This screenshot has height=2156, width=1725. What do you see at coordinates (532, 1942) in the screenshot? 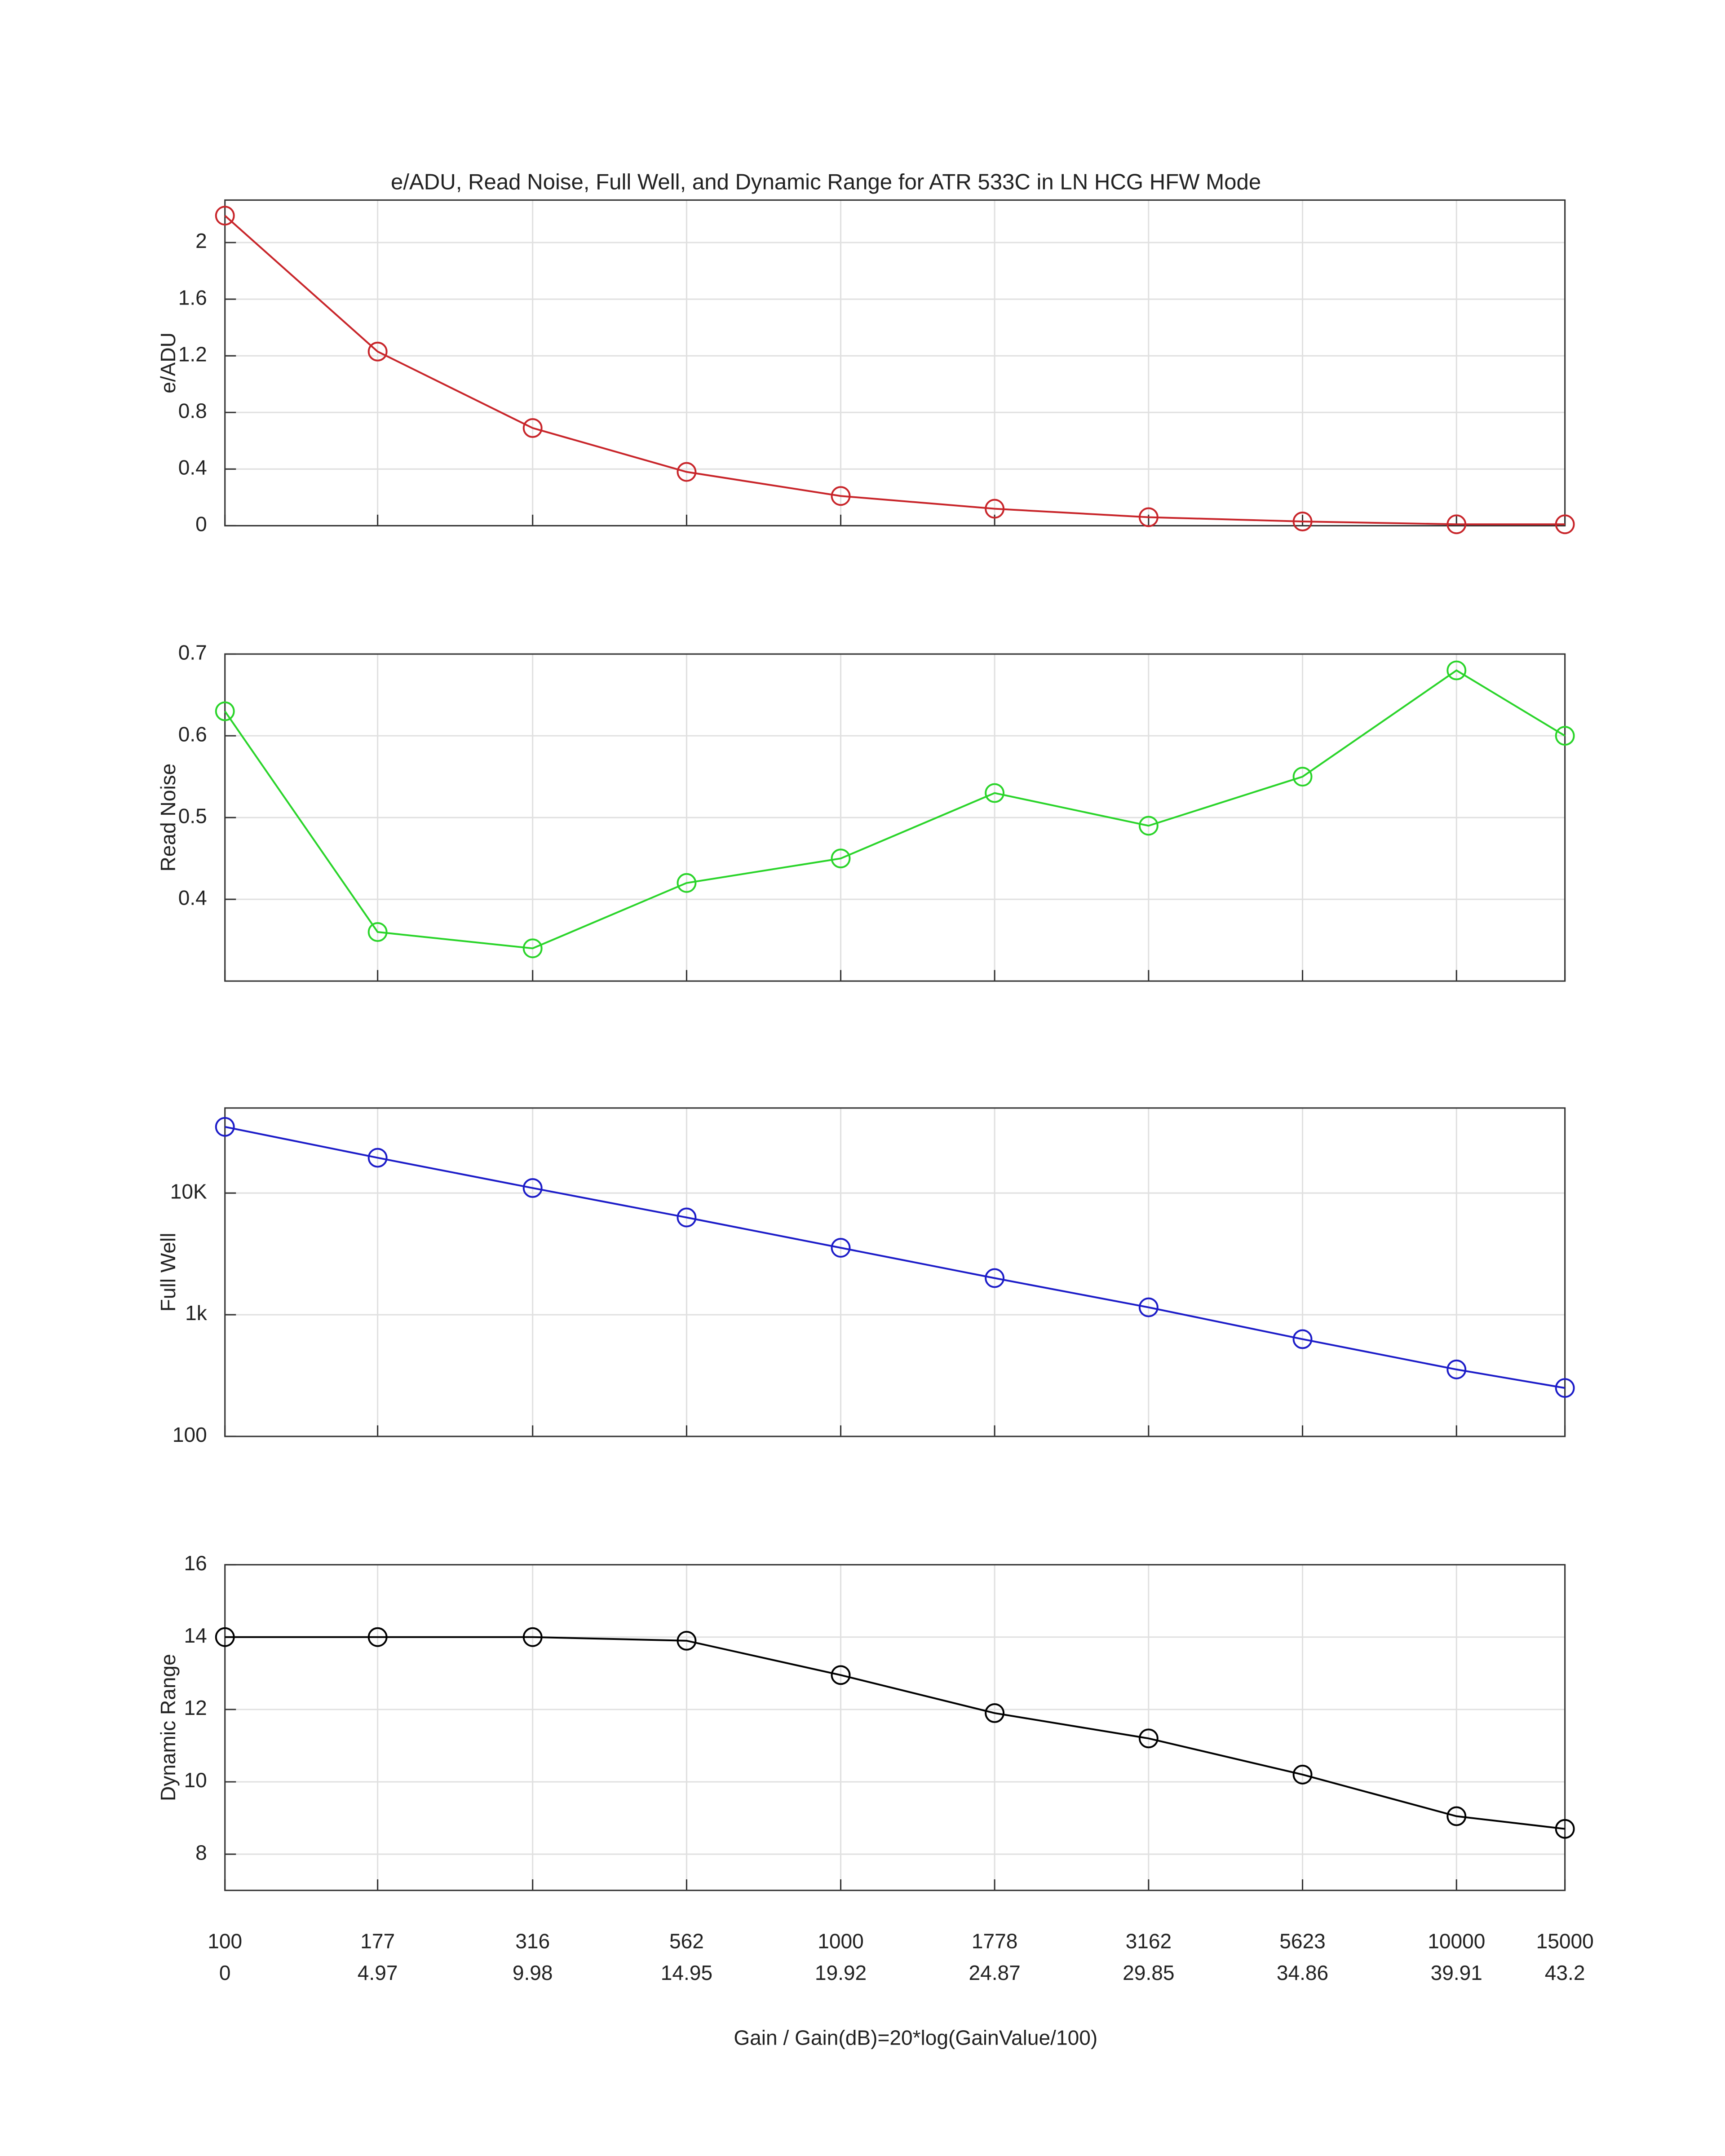
I see `x-tick-label: 316` at bounding box center [532, 1942].